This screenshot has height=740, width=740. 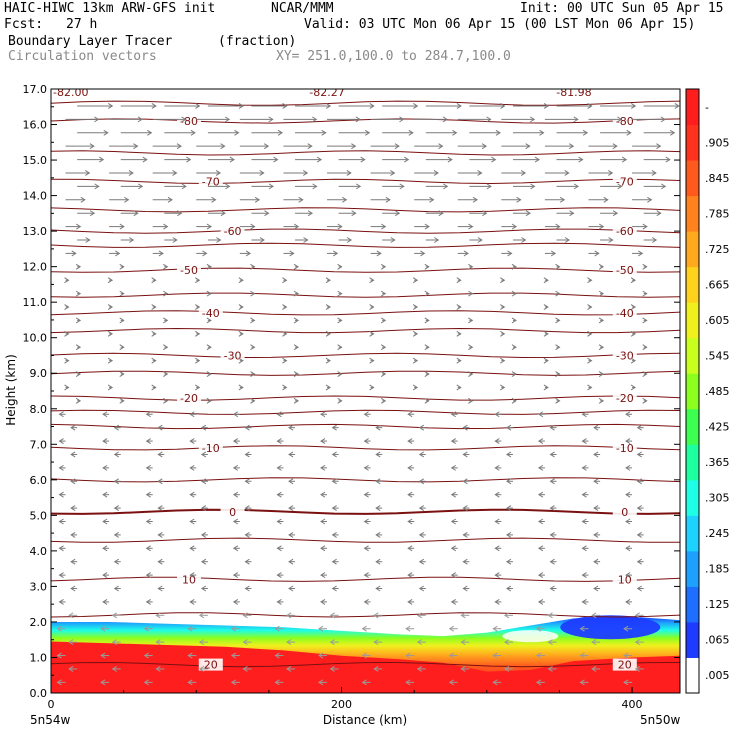 I want to click on colorbar-label: .185, so click(x=717, y=569).